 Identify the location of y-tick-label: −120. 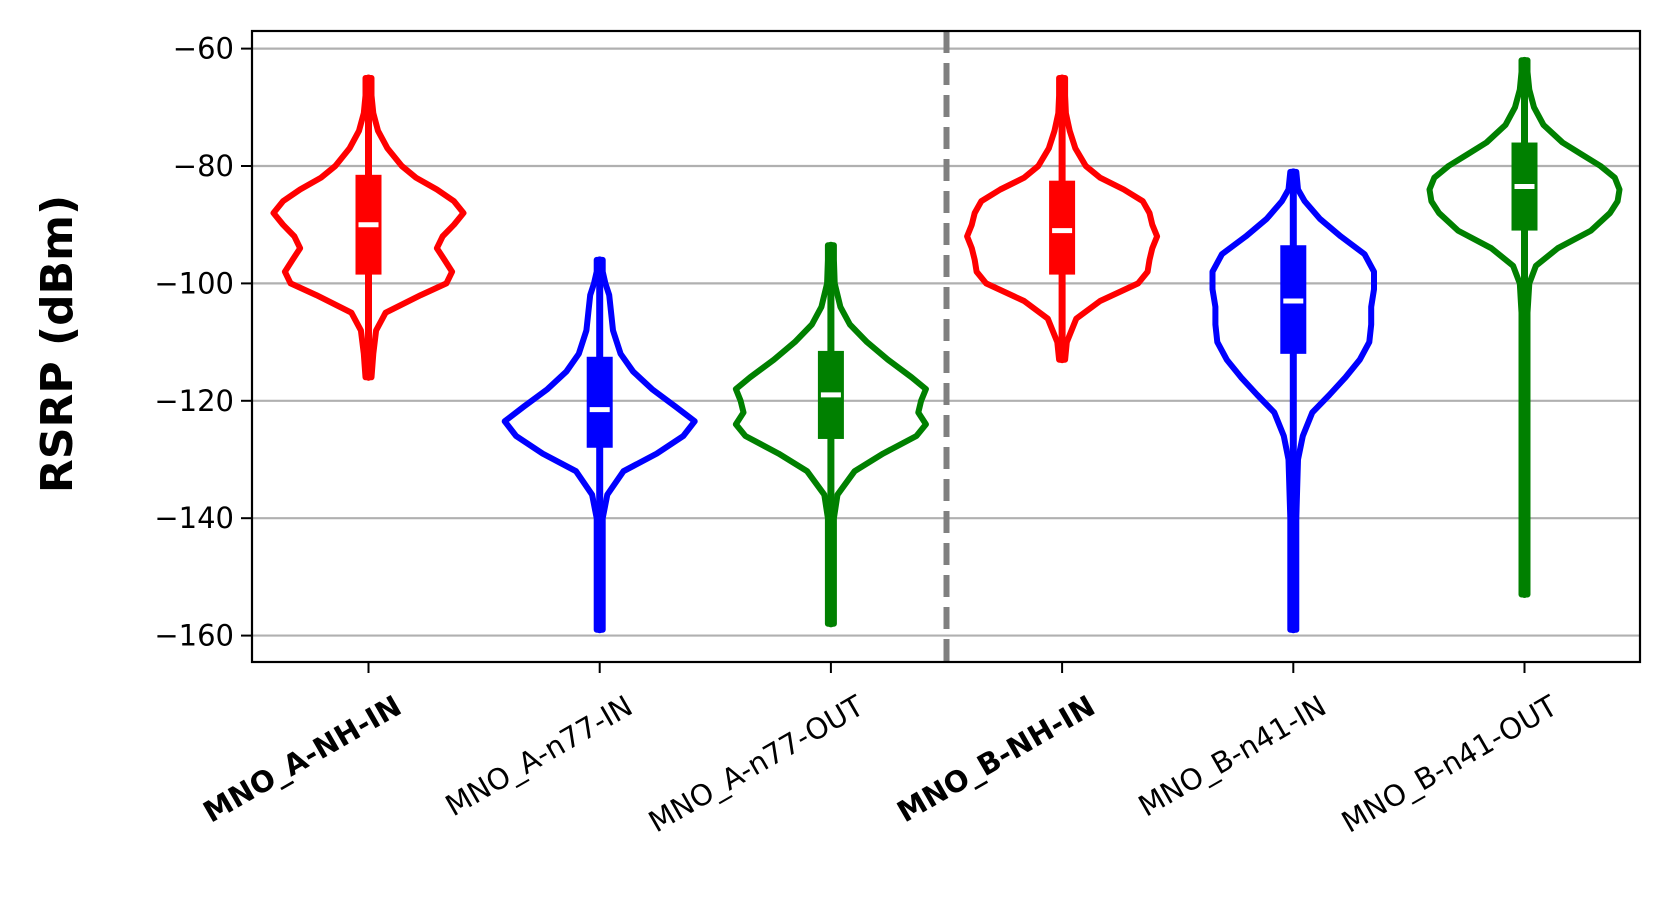
(194, 401).